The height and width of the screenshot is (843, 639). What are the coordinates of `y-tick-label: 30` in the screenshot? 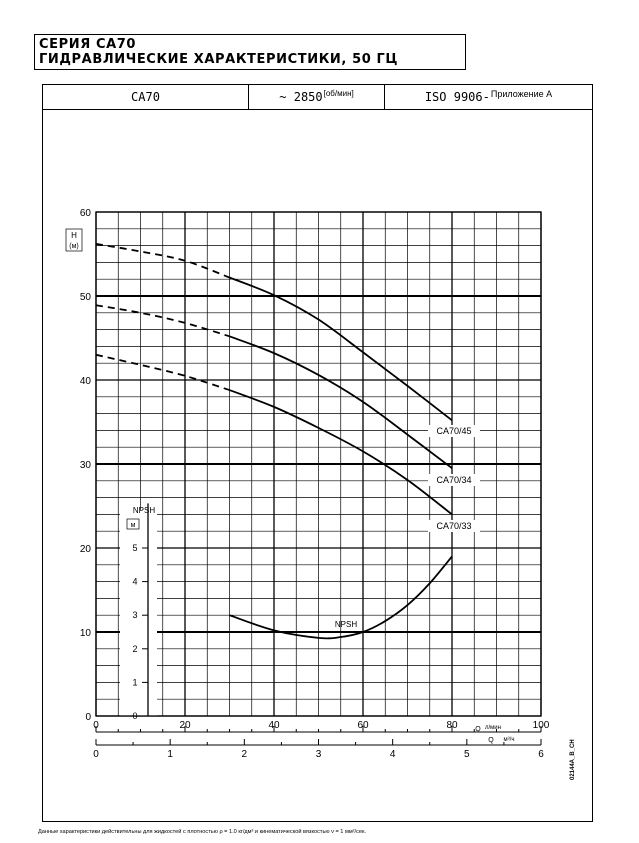 It's located at (86, 465).